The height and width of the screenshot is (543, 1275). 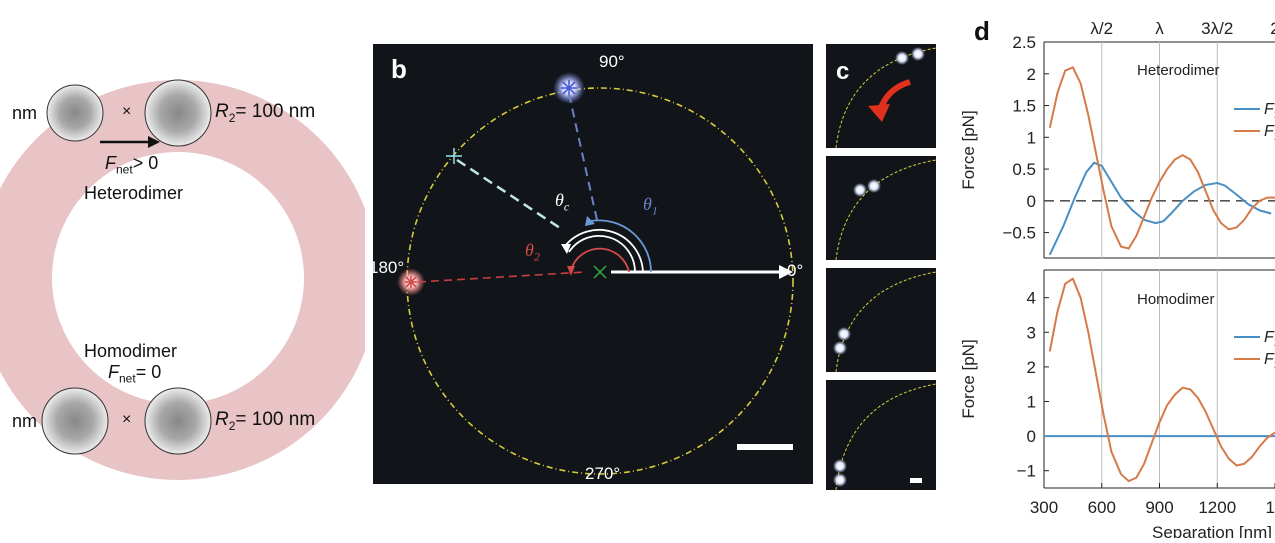 What do you see at coordinates (647, 204) in the screenshot?
I see `theta-1-symbol: θ` at bounding box center [647, 204].